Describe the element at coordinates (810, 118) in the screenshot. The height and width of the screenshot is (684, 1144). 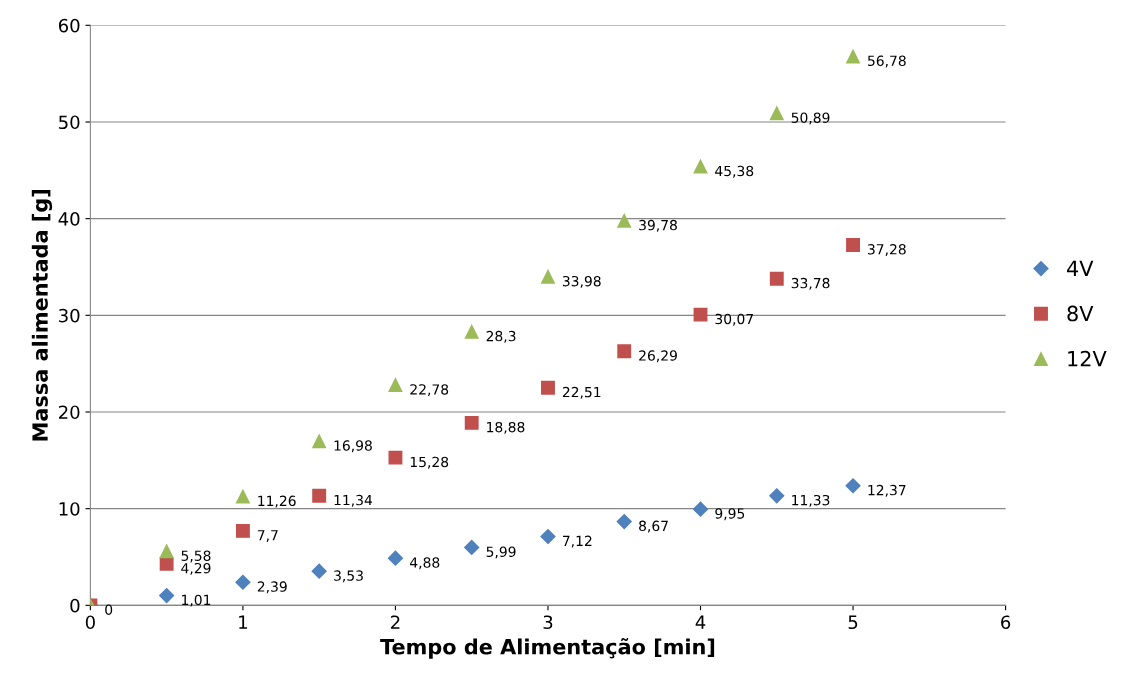
I see `data-label: 50,89` at that location.